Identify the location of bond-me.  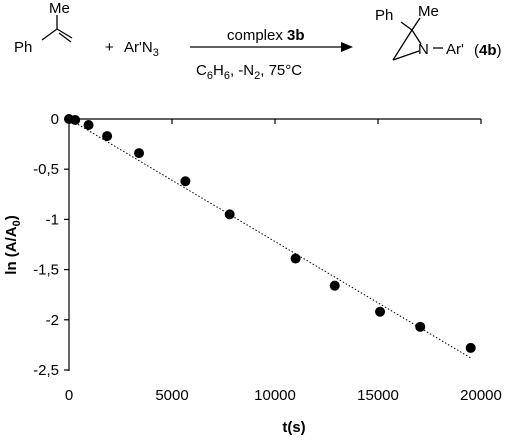
(416, 24).